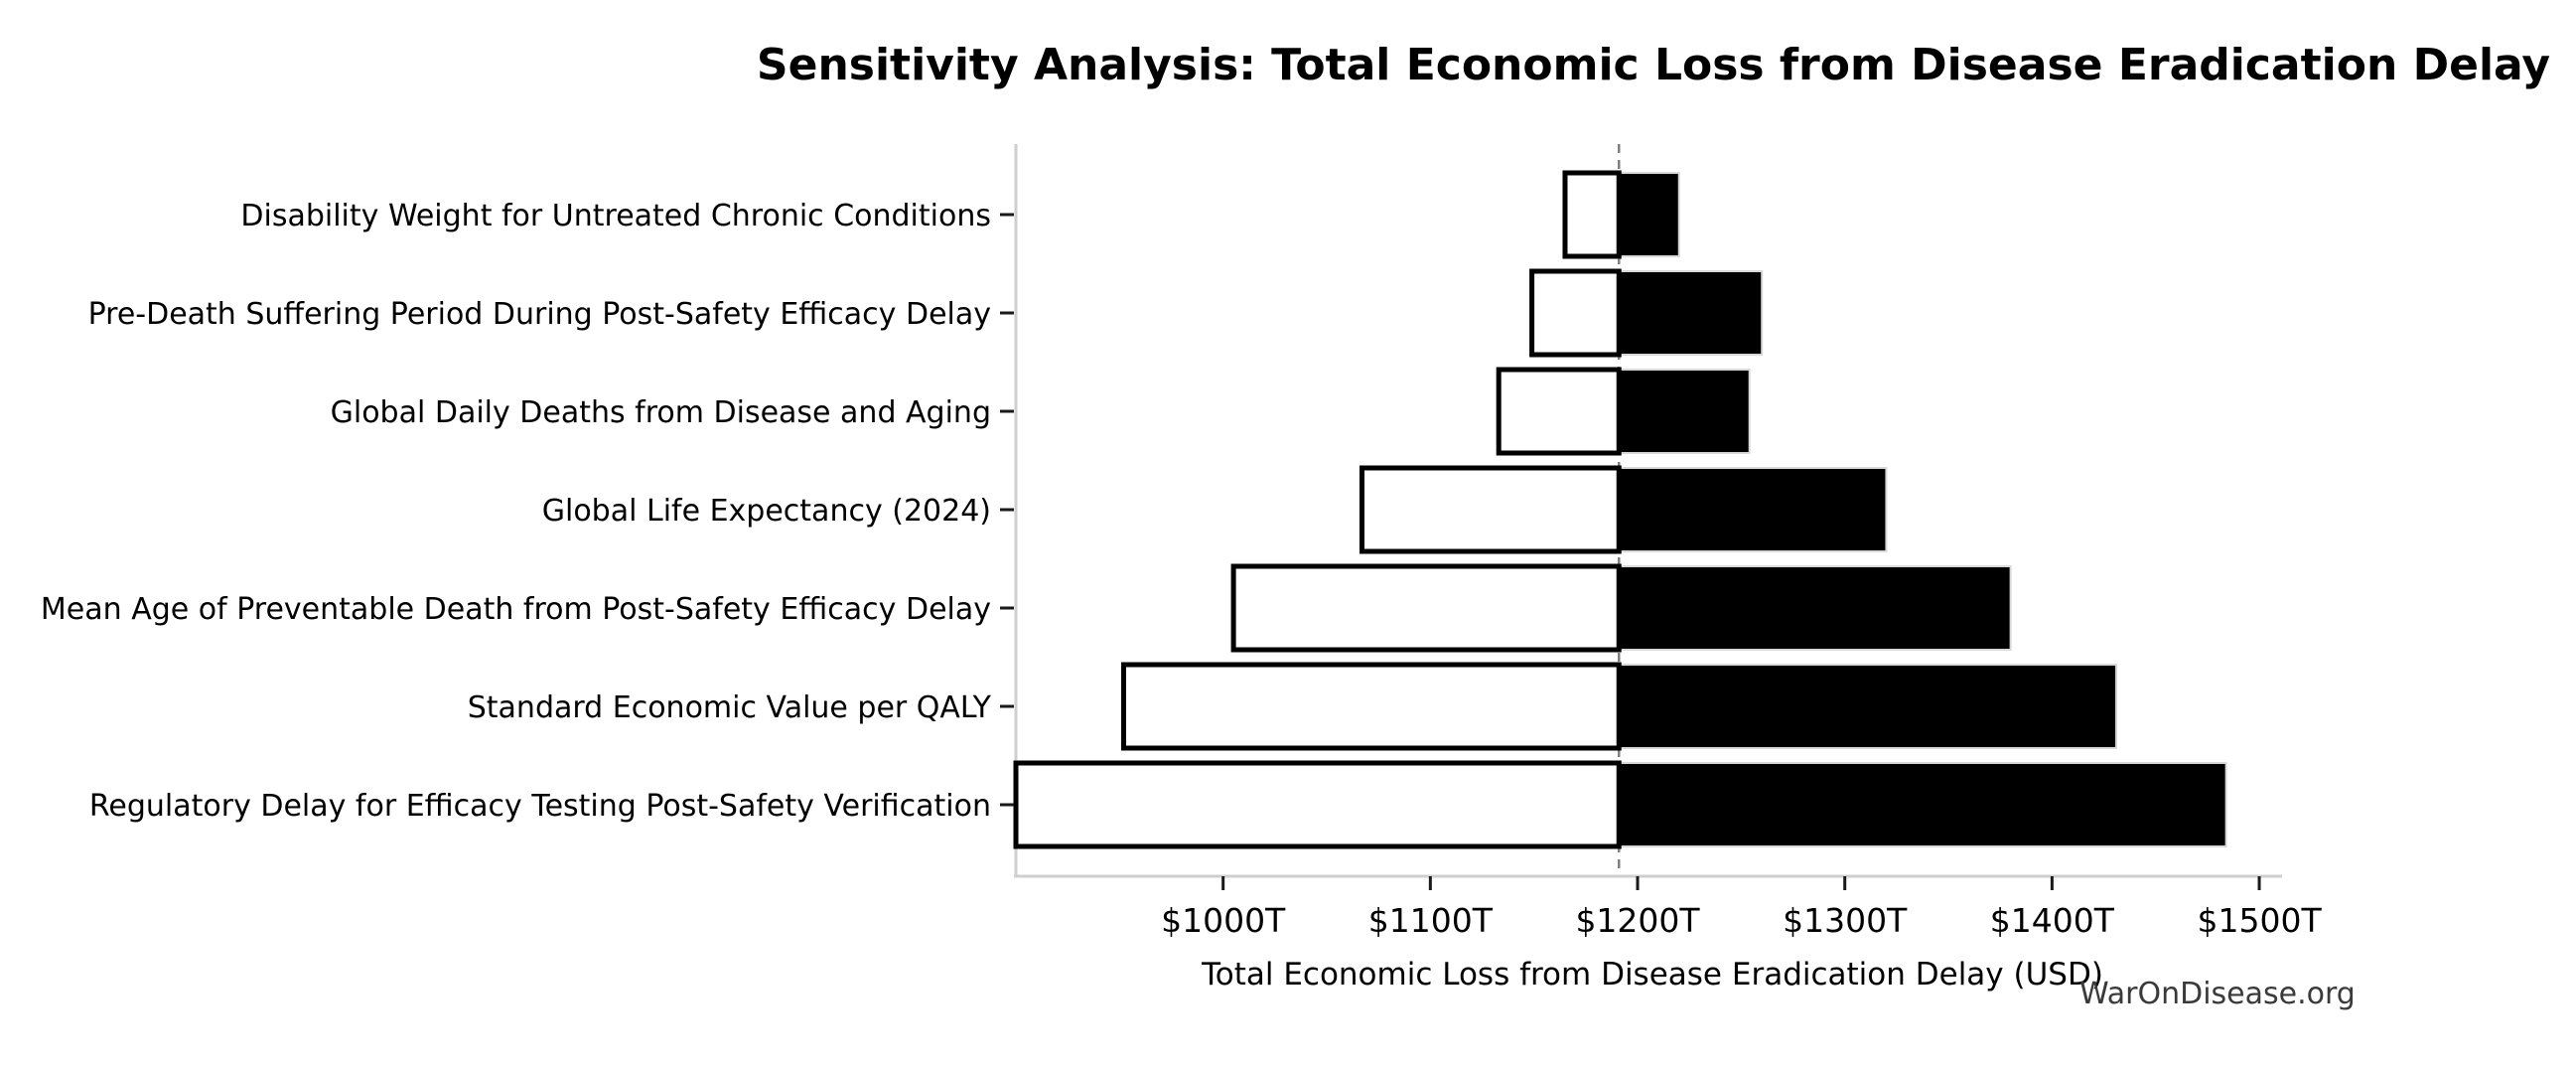 The image size is (2576, 1068). I want to click on x-tick-label: $1500T, so click(2259, 920).